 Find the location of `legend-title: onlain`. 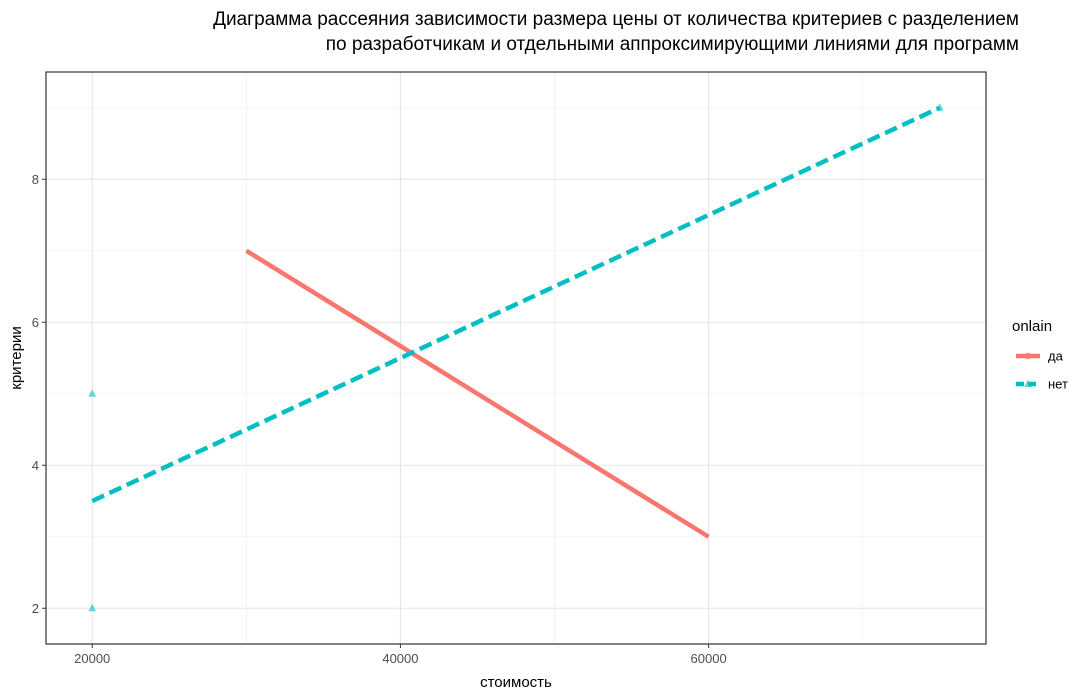

legend-title: onlain is located at coordinates (1032, 326).